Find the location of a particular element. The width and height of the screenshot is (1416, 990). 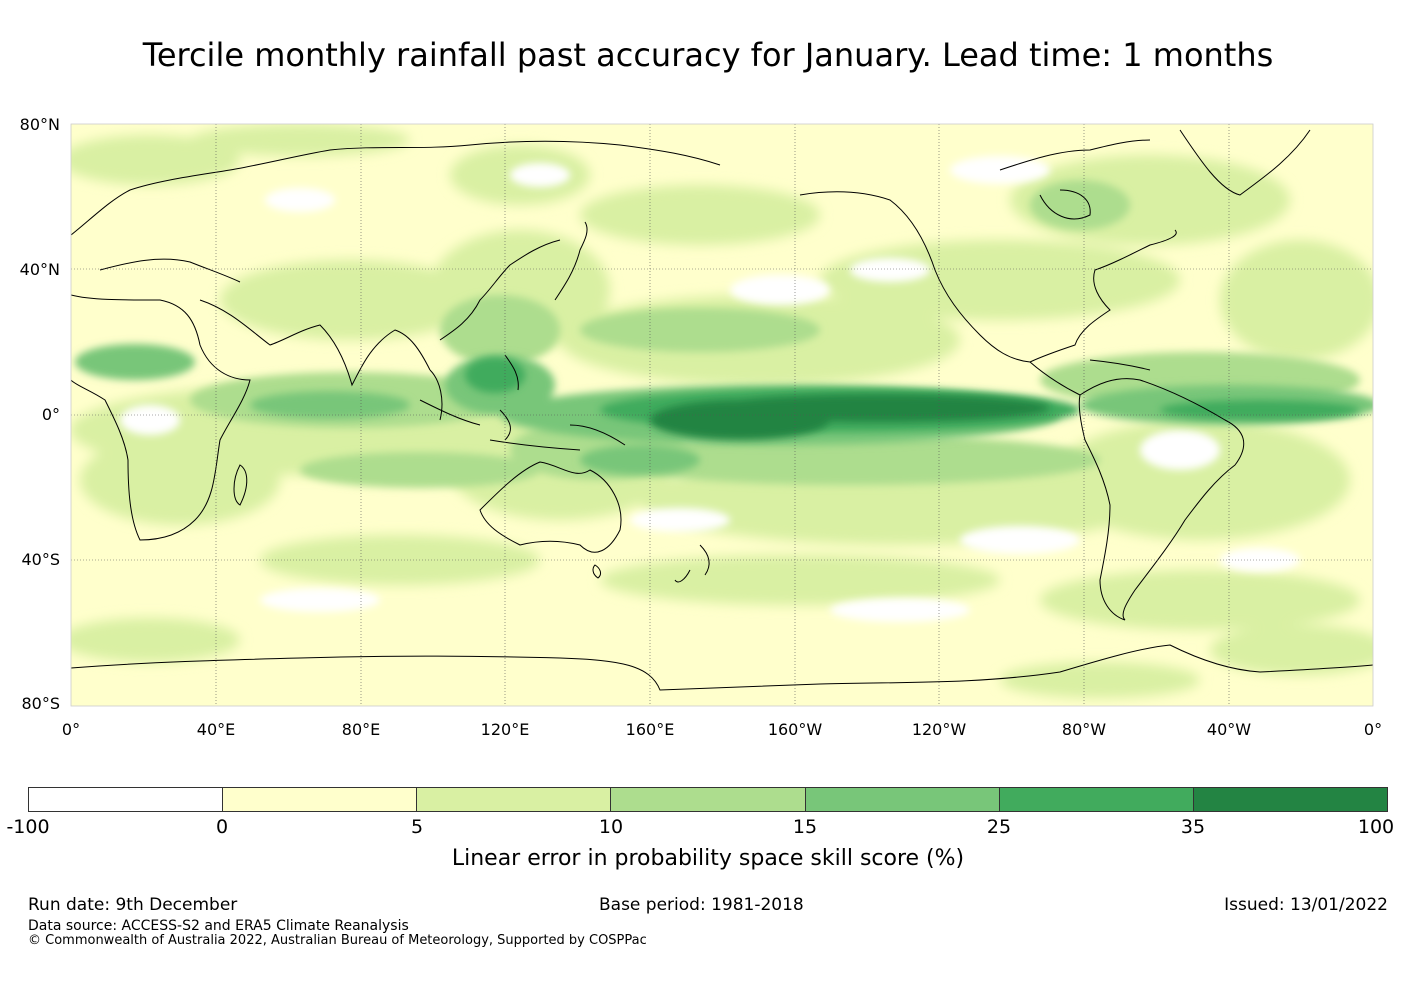

lon-label-80e: 80°E is located at coordinates (361, 729).